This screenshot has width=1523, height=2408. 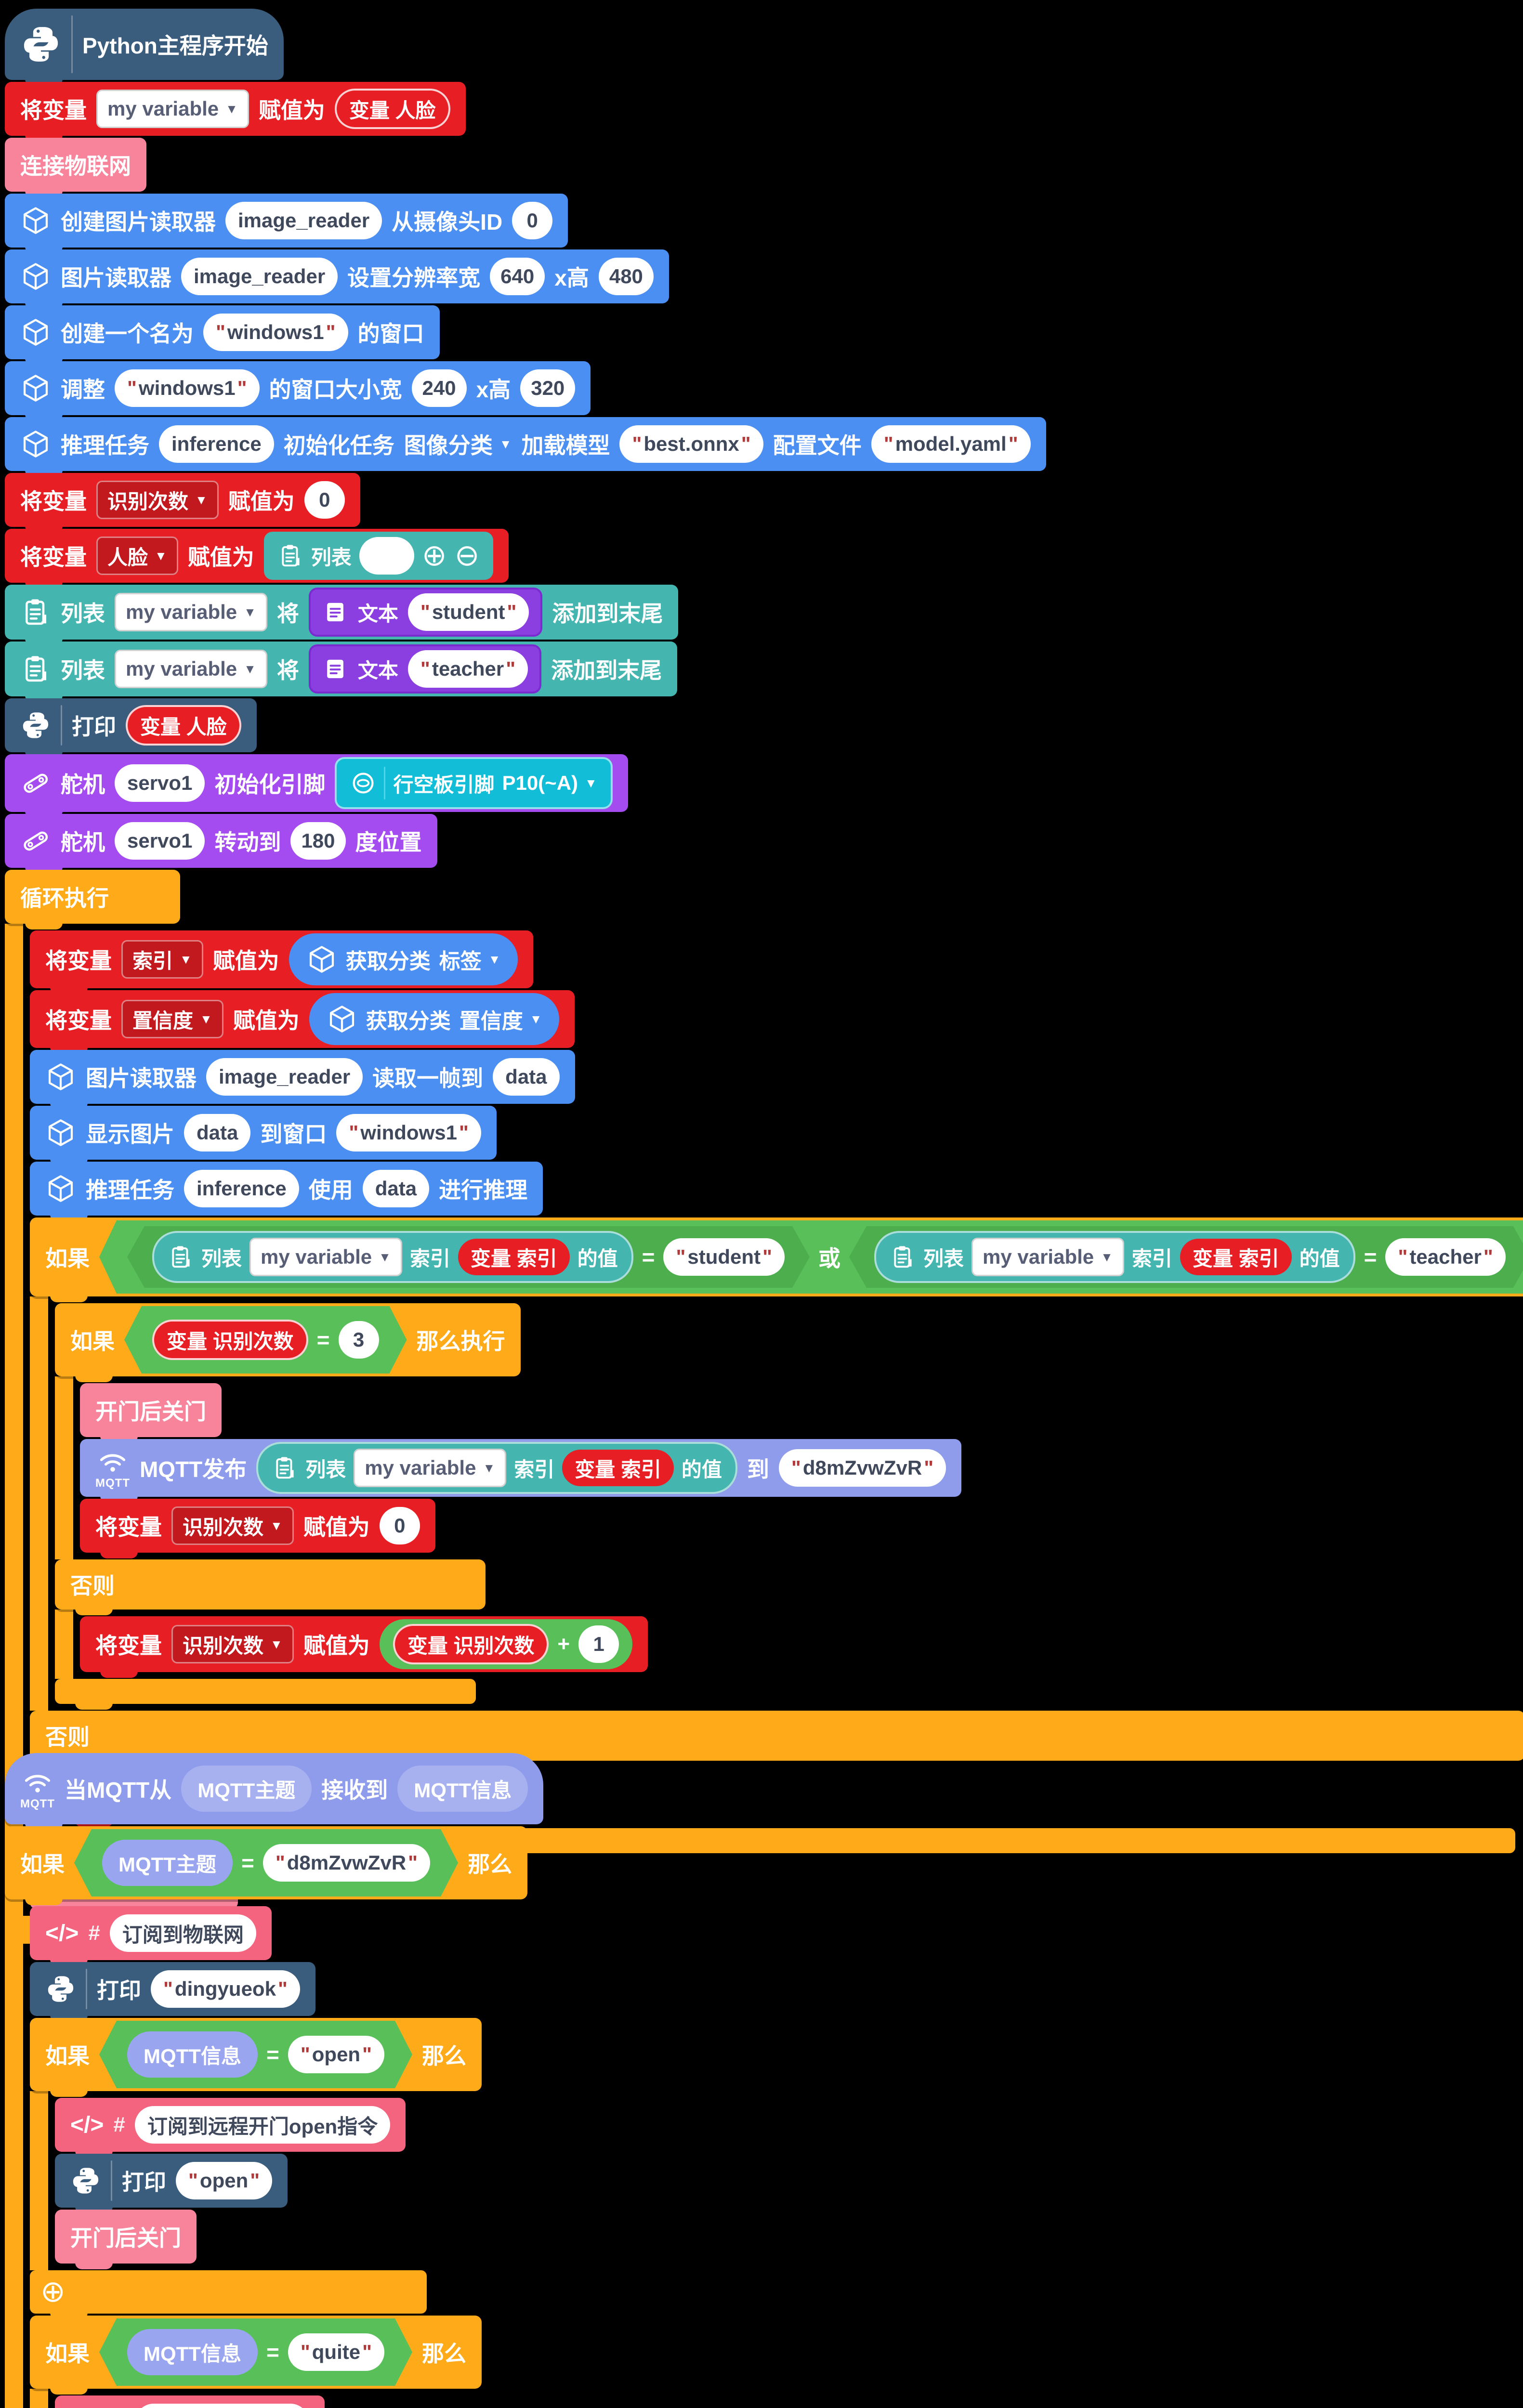 I want to click on equals-condition: 变量 识别次数 = 3, so click(x=265, y=1340).